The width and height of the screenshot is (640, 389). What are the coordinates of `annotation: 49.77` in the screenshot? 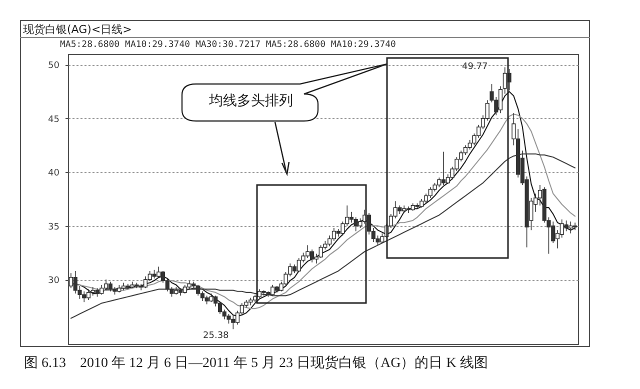 It's located at (475, 67).